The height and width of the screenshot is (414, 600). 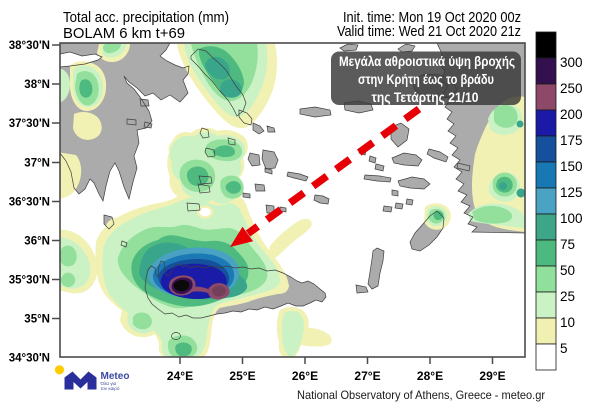 What do you see at coordinates (564, 348) in the screenshot?
I see `svg-text: 5` at bounding box center [564, 348].